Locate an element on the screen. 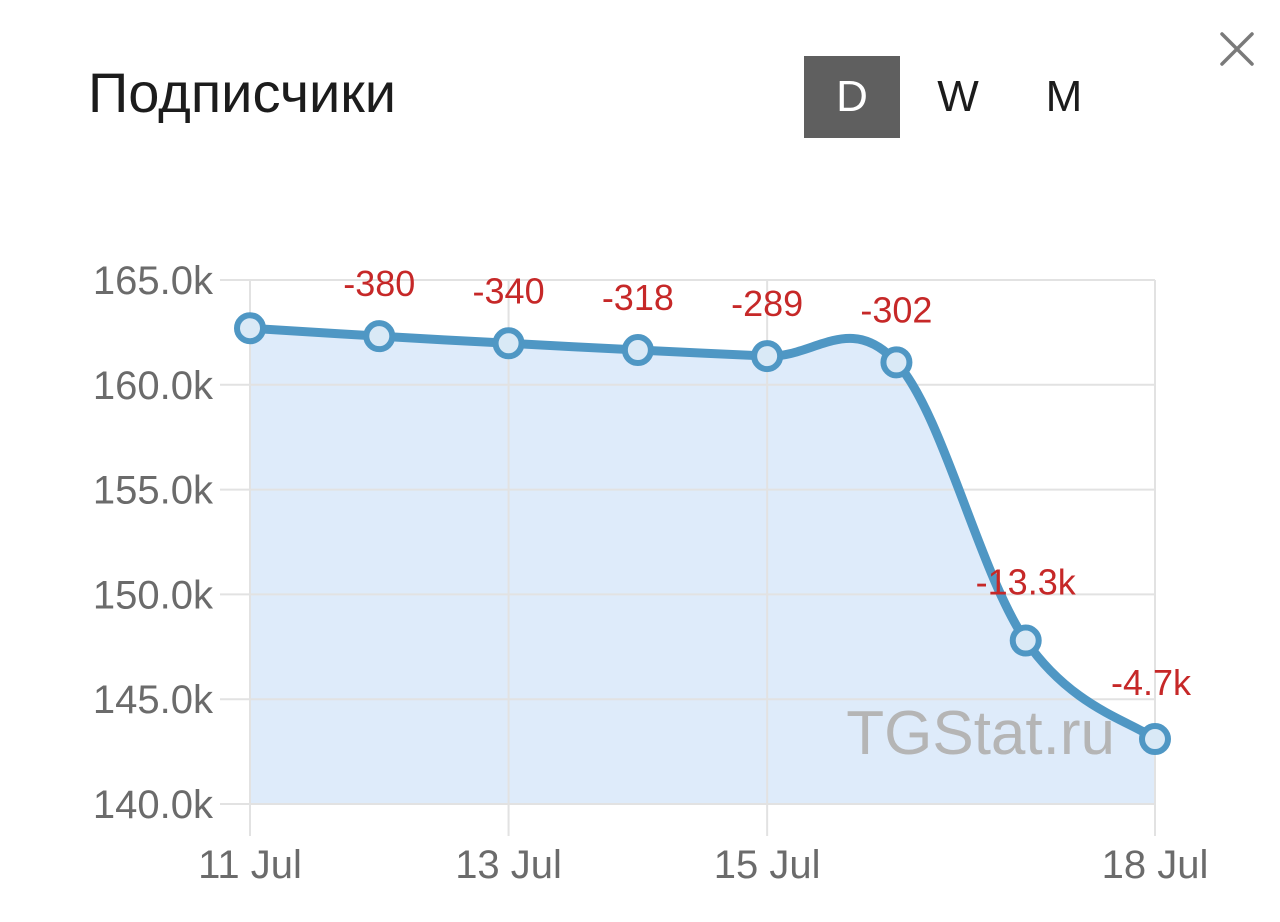 Image resolution: width=1280 pixels, height=922 pixels. period-day-button: D is located at coordinates (852, 97).